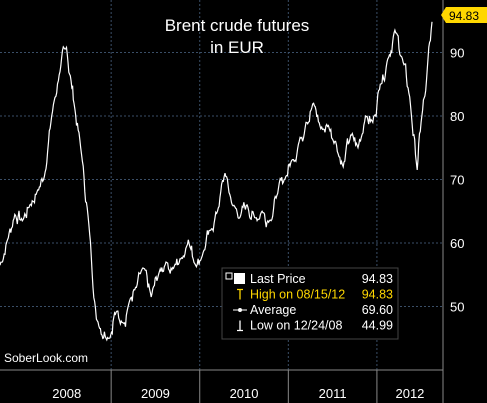 This screenshot has height=403, width=487. Describe the element at coordinates (240, 310) in the screenshot. I see `legend-average-dot` at that location.